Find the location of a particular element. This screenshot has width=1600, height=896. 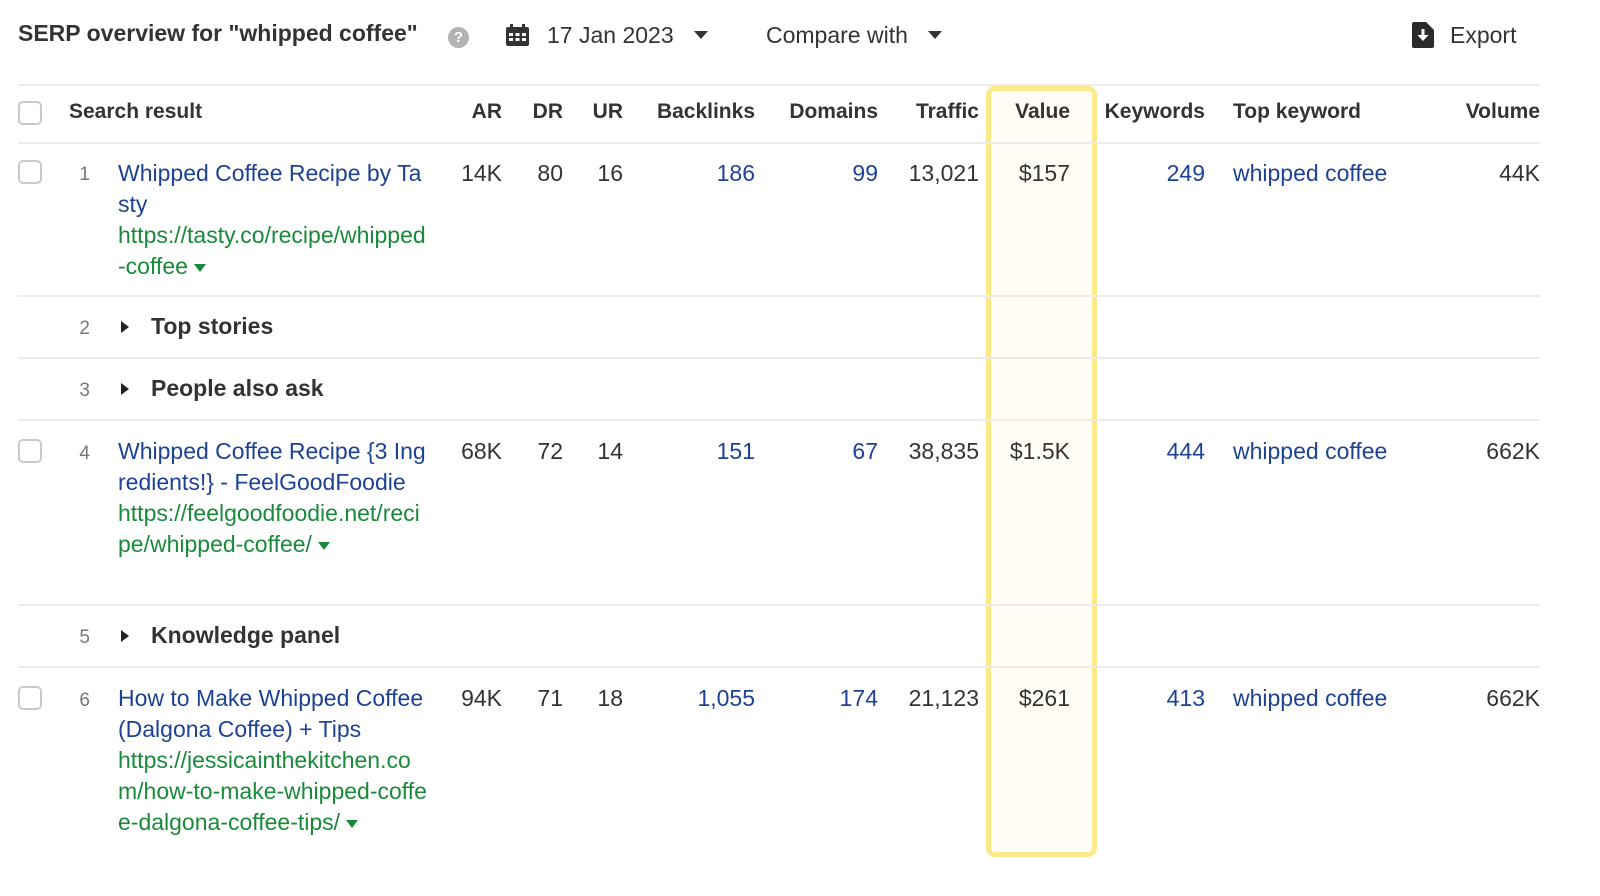

column-header-top-keyword: Top keyword is located at coordinates (1297, 111).